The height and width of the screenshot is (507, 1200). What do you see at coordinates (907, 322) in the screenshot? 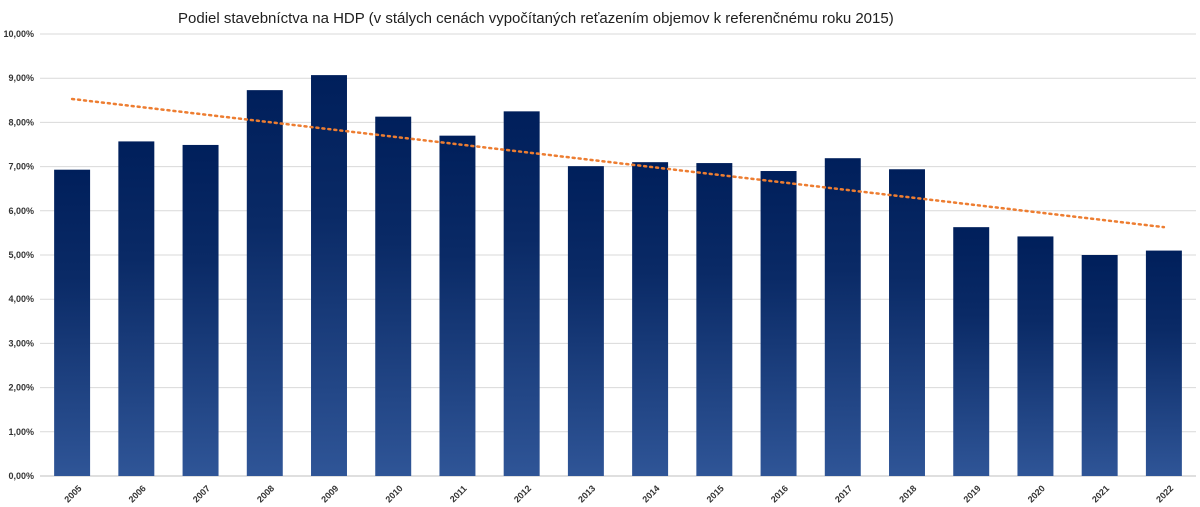
I see `bar-2018` at bounding box center [907, 322].